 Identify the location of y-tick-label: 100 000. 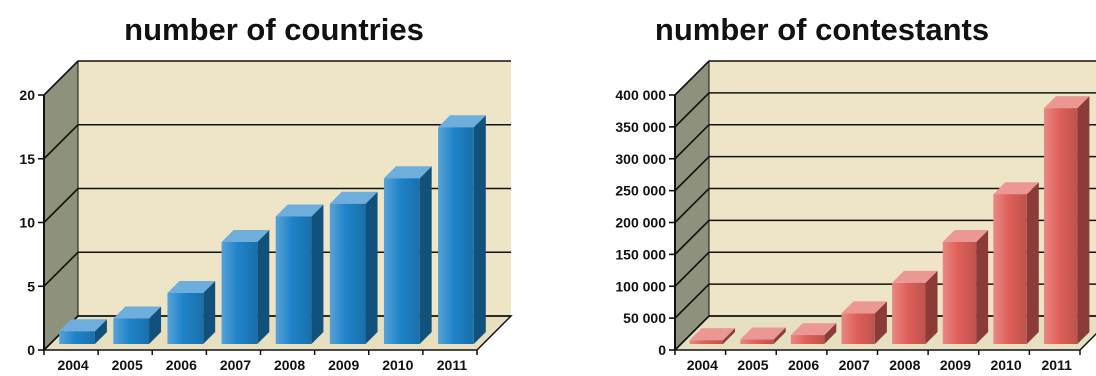
(640, 286).